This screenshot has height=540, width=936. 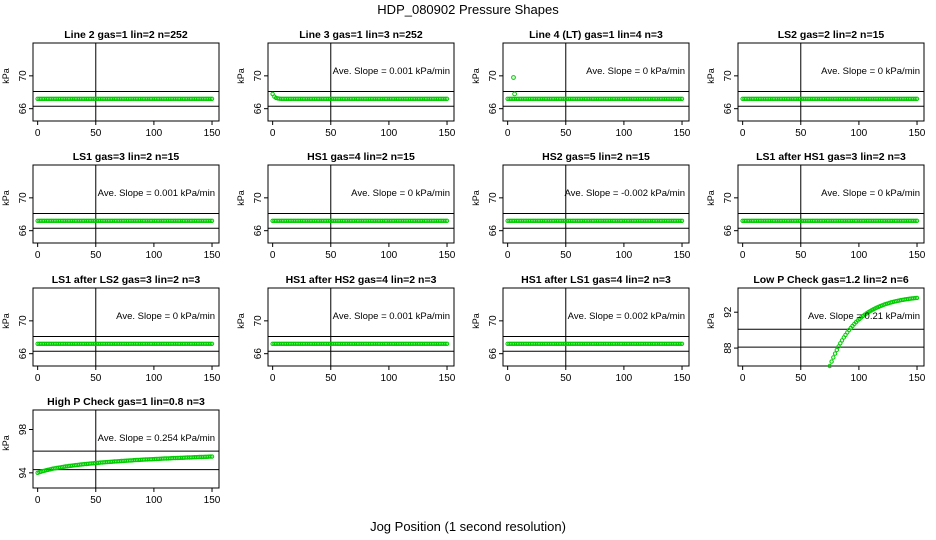 What do you see at coordinates (728, 348) in the screenshot?
I see `y-tick-label: 88` at bounding box center [728, 348].